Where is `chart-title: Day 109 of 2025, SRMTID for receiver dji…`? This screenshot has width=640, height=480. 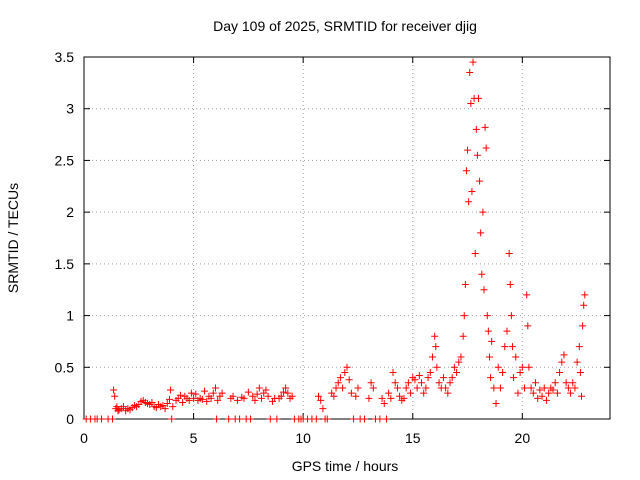 chart-title: Day 109 of 2025, SRMTID for receiver dji… is located at coordinates (345, 26).